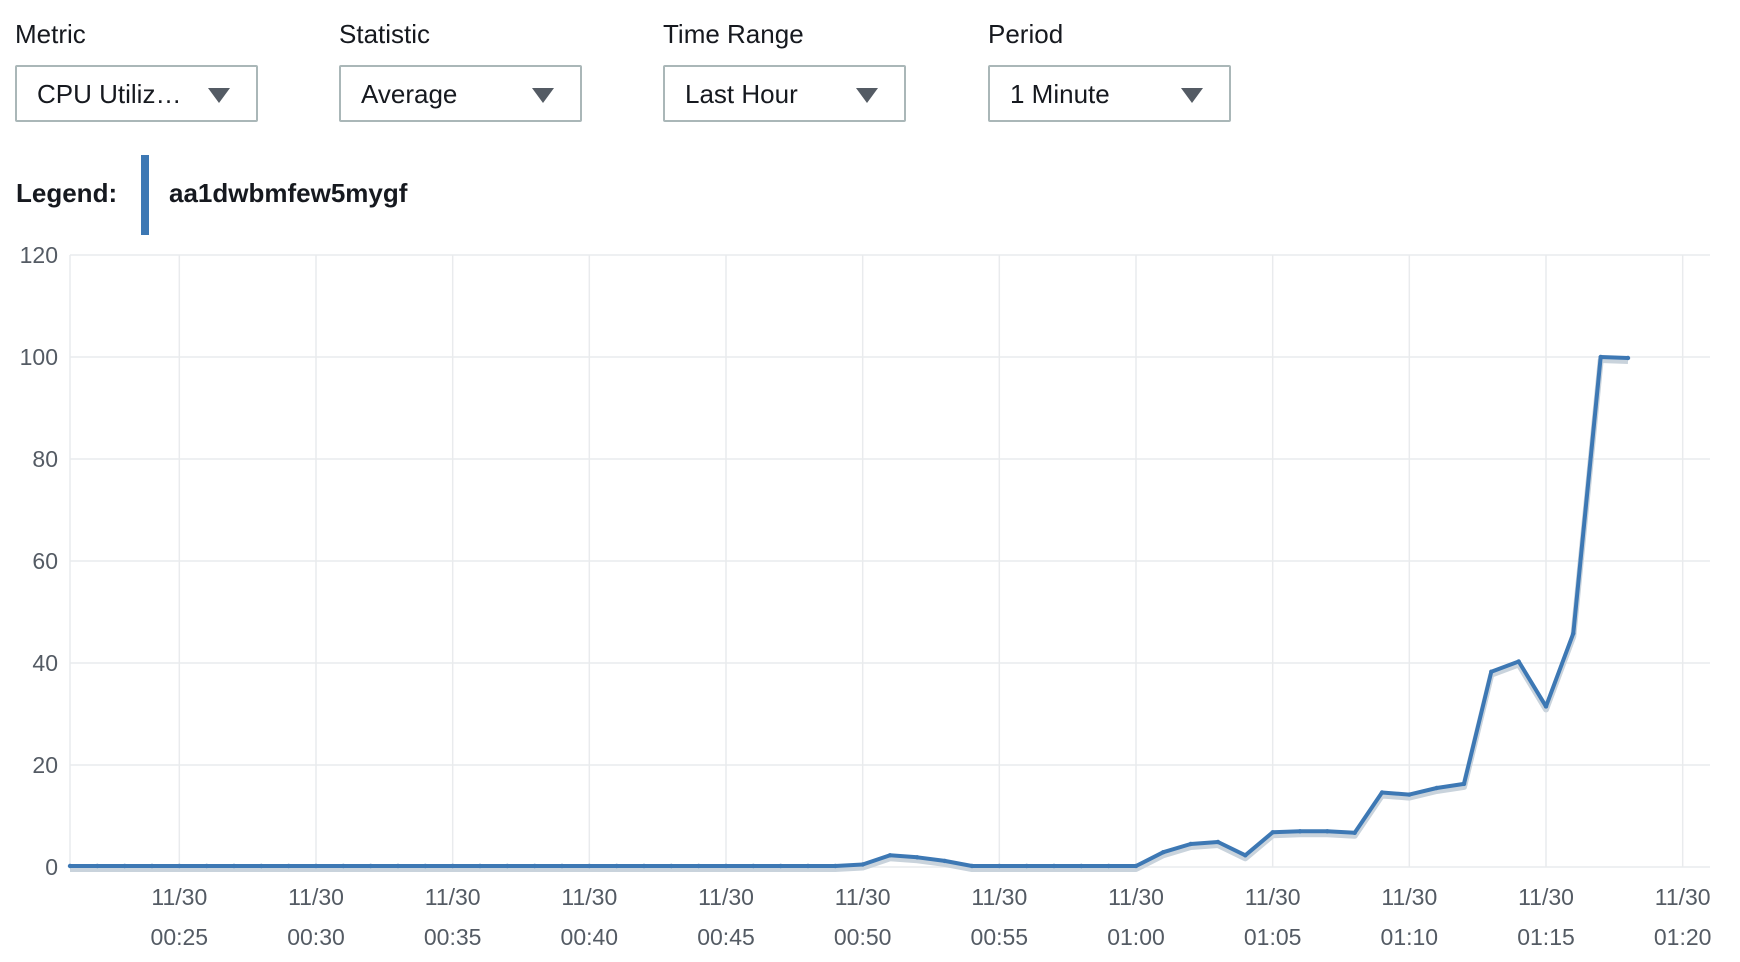 The height and width of the screenshot is (962, 1740). Describe the element at coordinates (1109, 93) in the screenshot. I see `period-select: 1 Minute` at that location.